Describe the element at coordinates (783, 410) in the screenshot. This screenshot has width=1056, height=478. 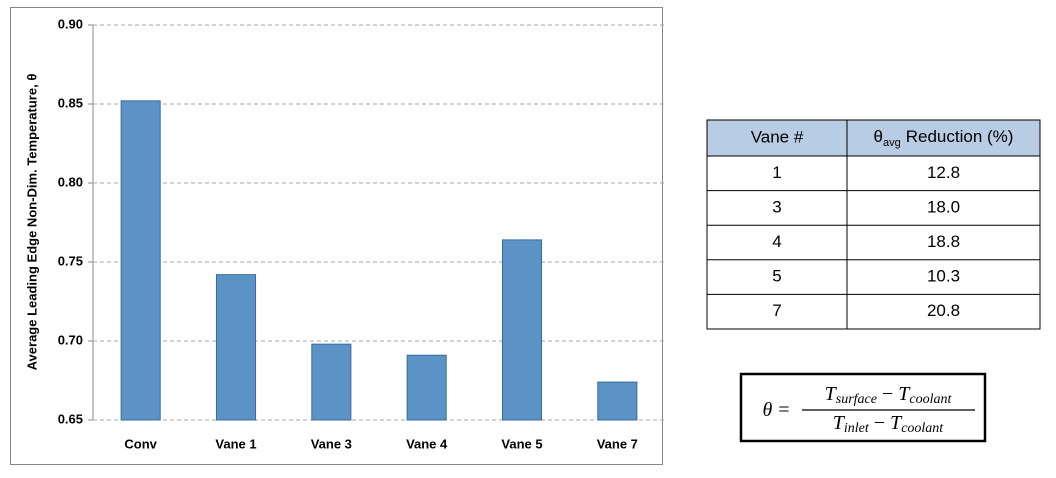
I see `equals: =` at that location.